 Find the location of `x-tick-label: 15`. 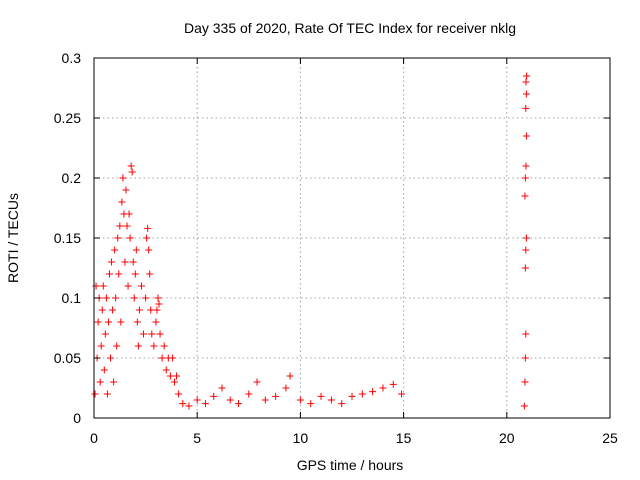

x-tick-label: 15 is located at coordinates (404, 438).